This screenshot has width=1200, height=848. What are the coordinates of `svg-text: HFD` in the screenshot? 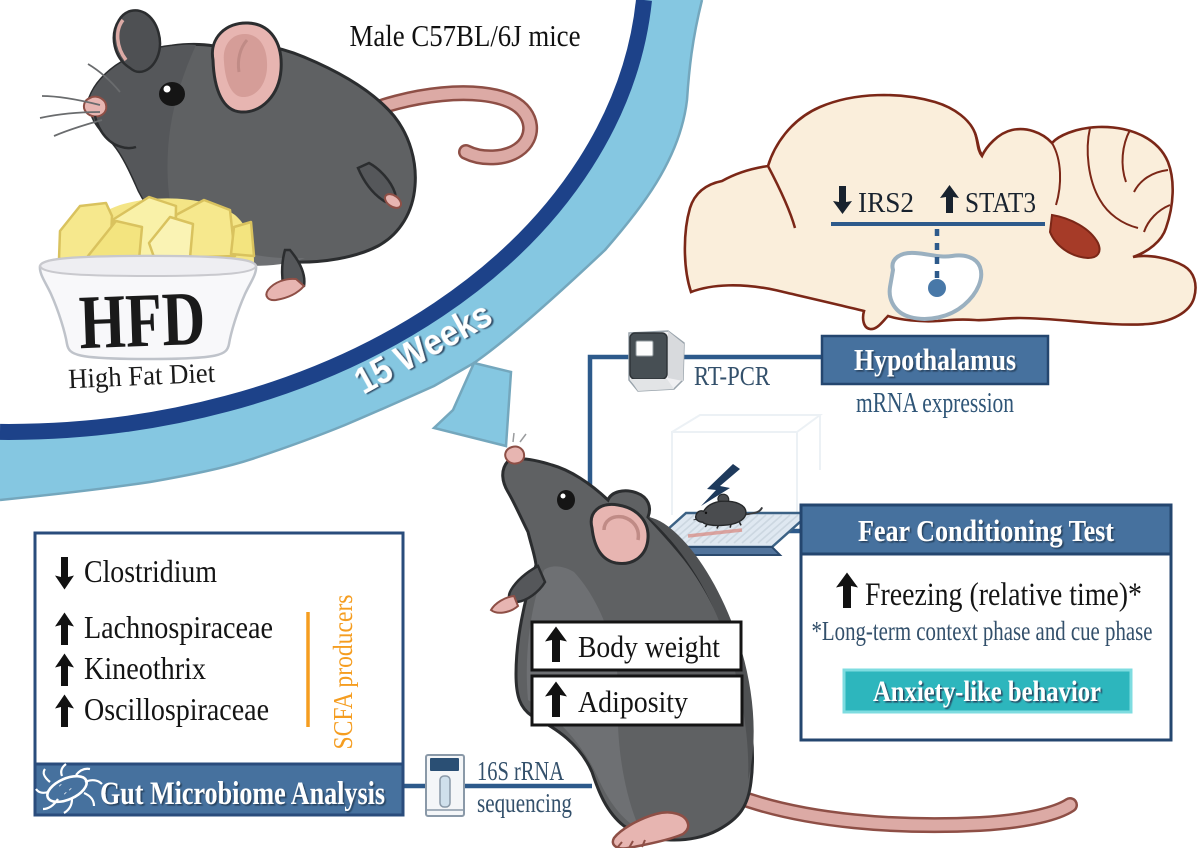 It's located at (142, 320).